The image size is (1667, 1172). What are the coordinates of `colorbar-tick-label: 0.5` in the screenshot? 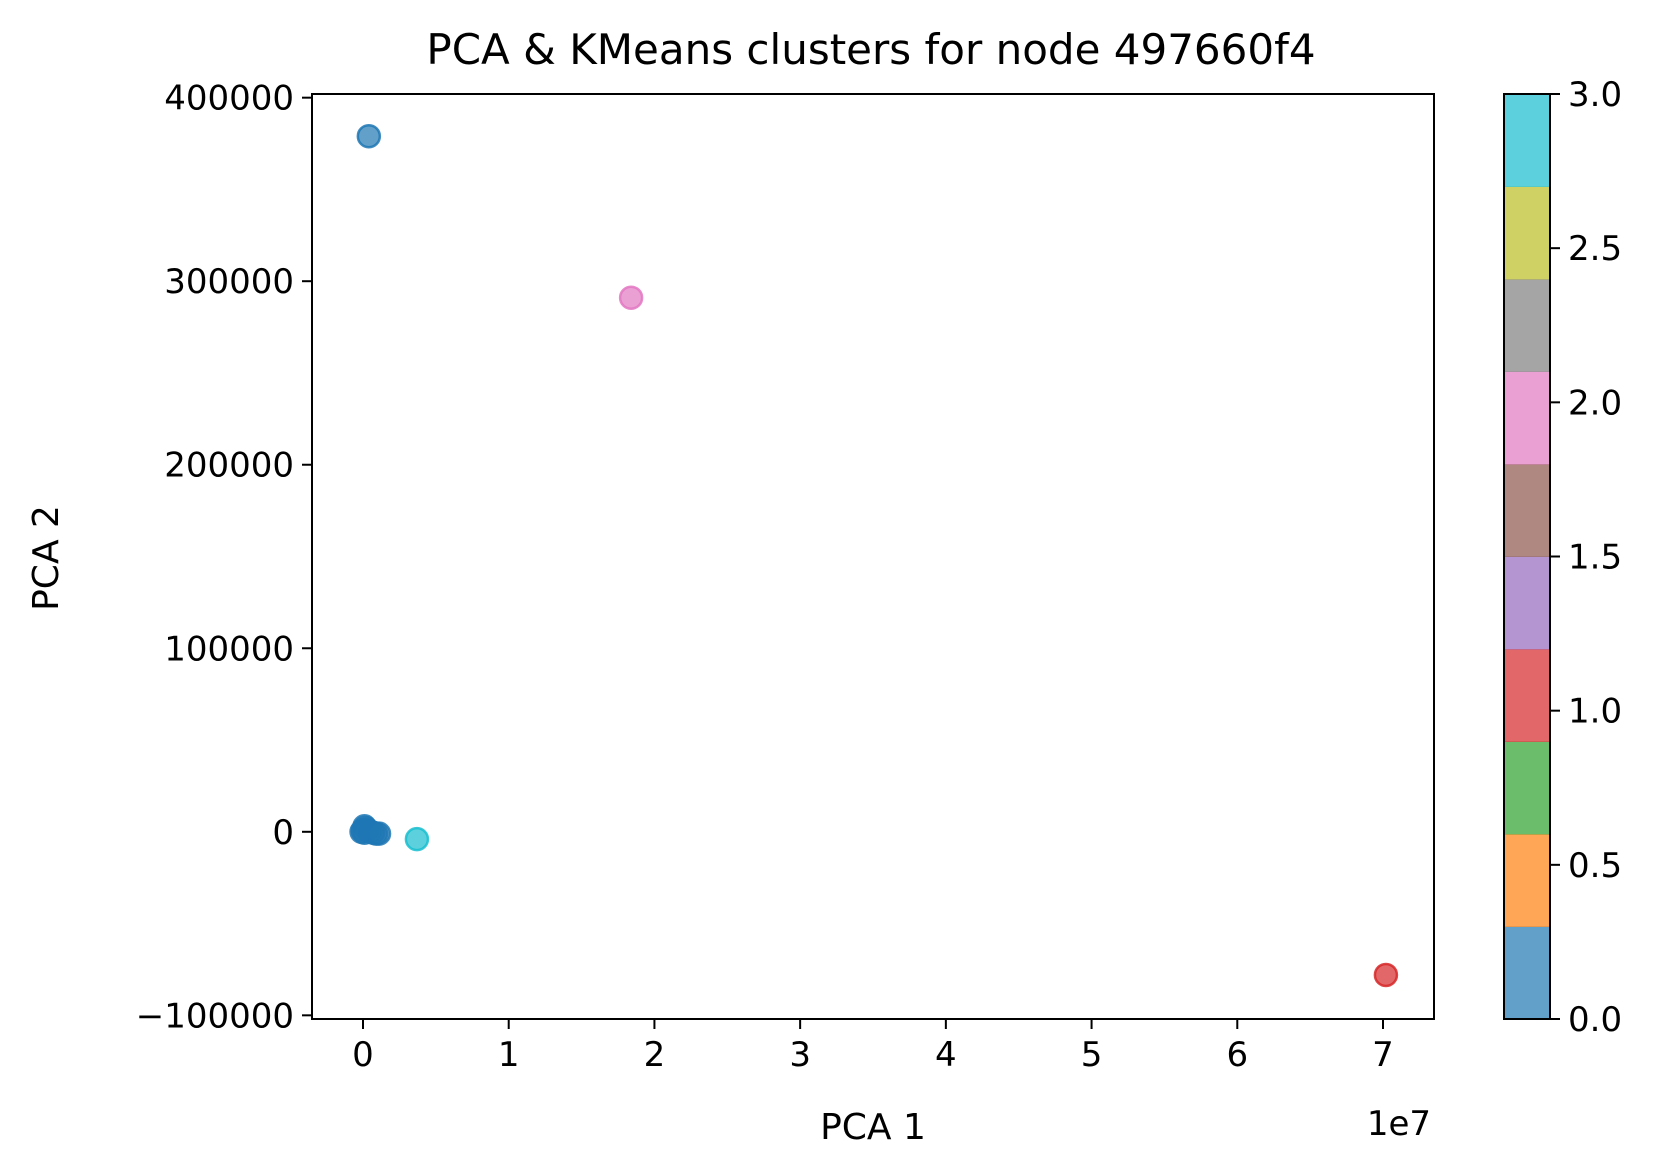 It's located at (1595, 866).